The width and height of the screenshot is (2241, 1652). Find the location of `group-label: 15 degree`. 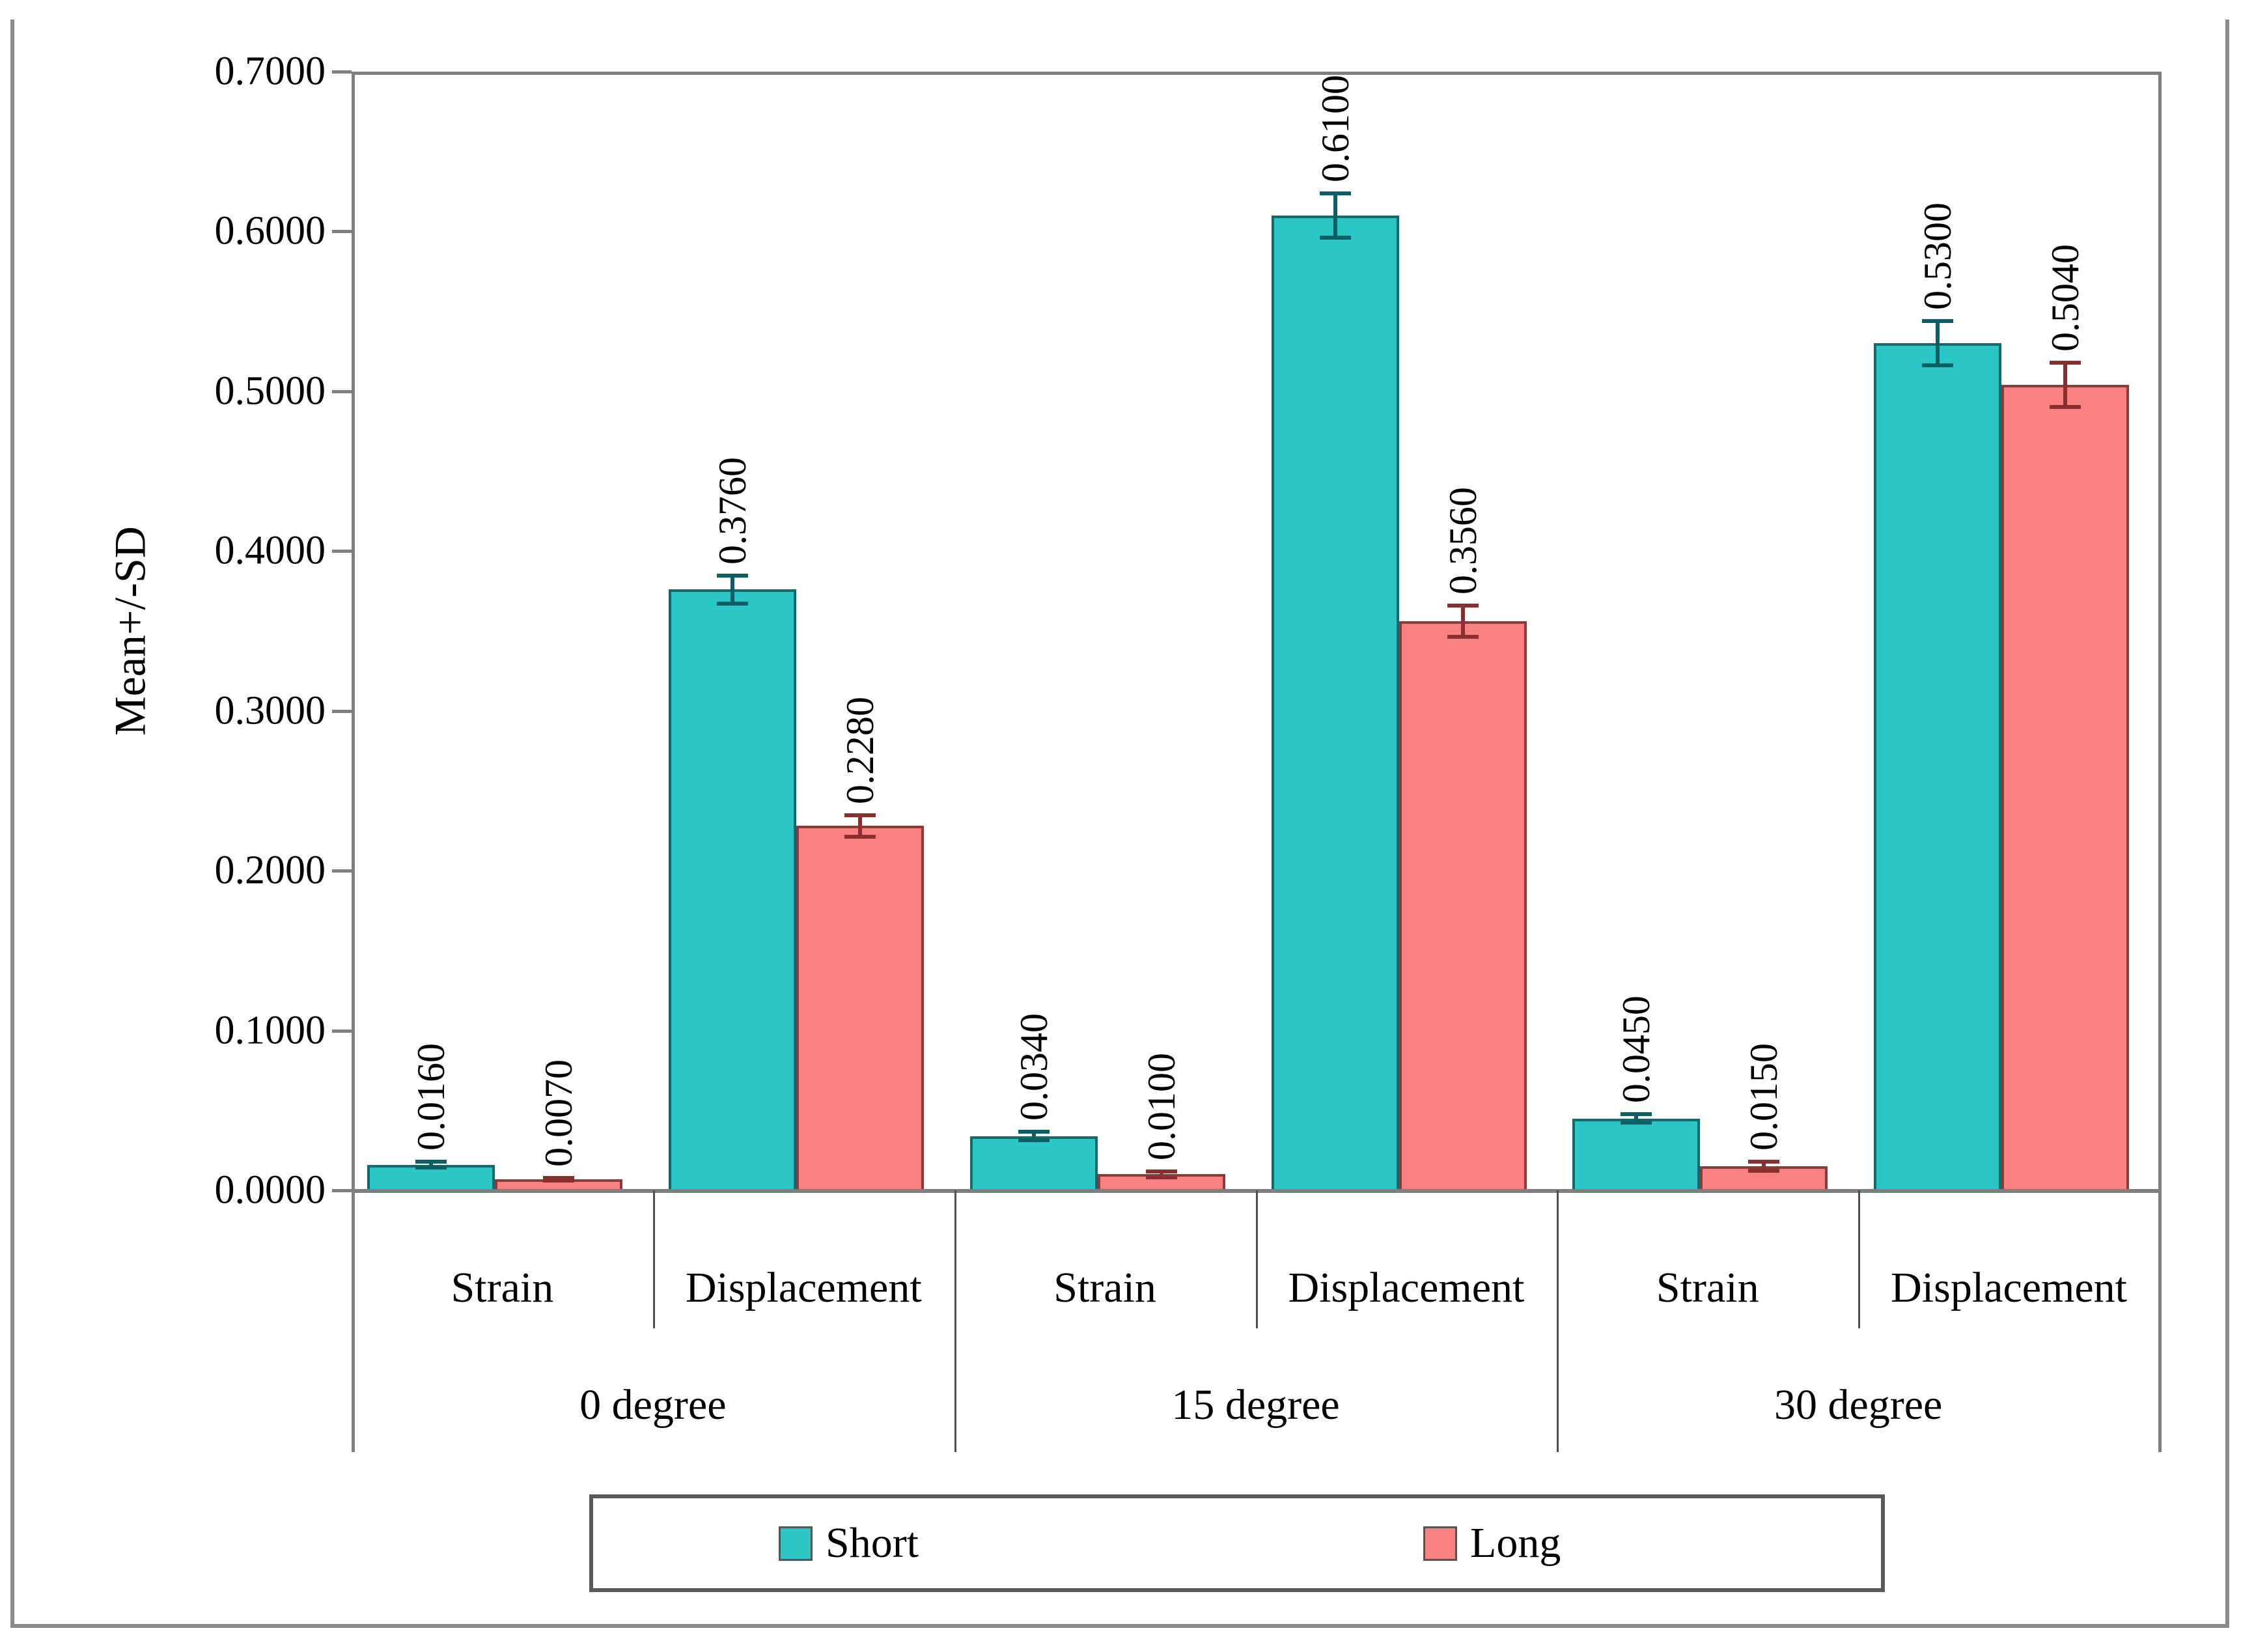

group-label: 15 degree is located at coordinates (1256, 1405).